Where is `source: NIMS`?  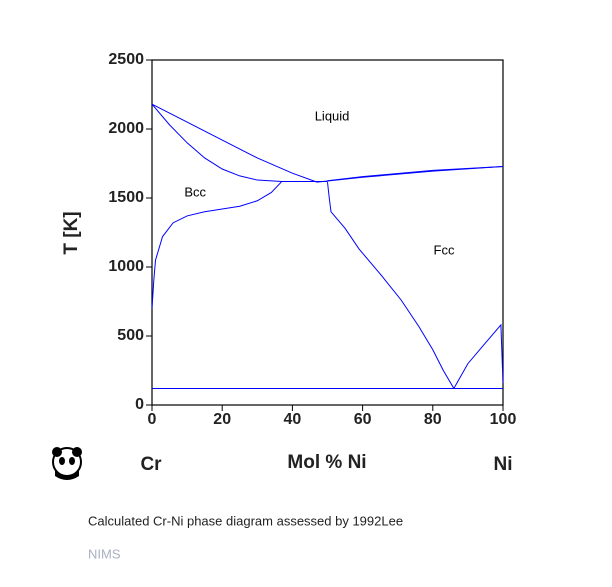 source: NIMS is located at coordinates (104, 553).